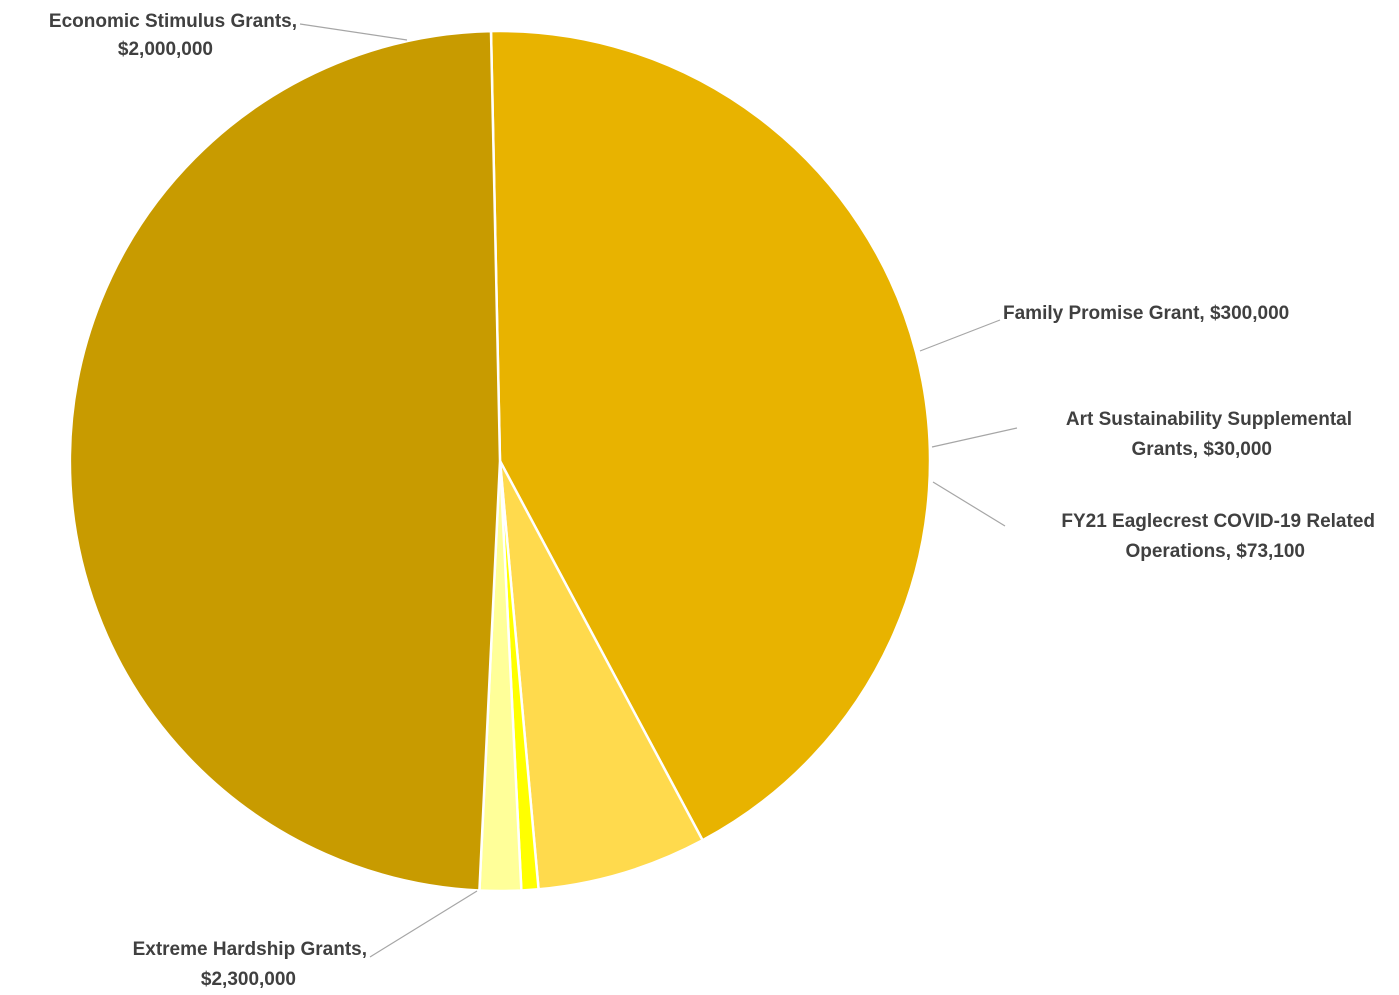 The height and width of the screenshot is (995, 1399). What do you see at coordinates (250, 949) in the screenshot?
I see `data-label-extreme-hardship-grants-line-1: Extreme Hardship Grants,` at bounding box center [250, 949].